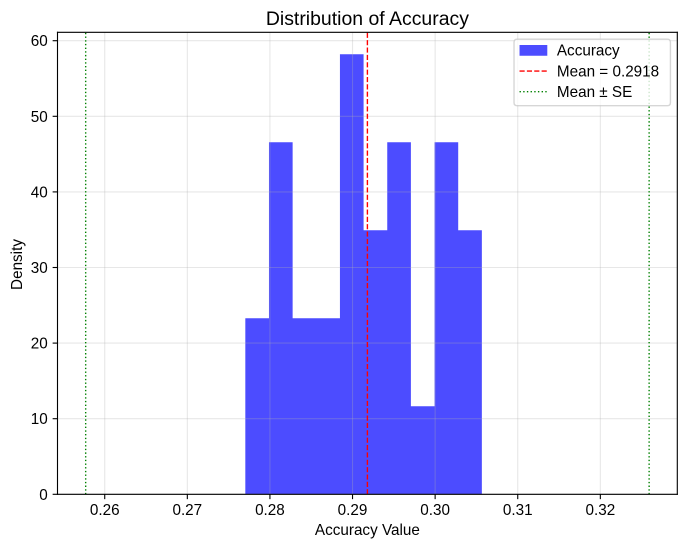 The width and height of the screenshot is (686, 547). I want to click on svg-text: 50, so click(39, 117).